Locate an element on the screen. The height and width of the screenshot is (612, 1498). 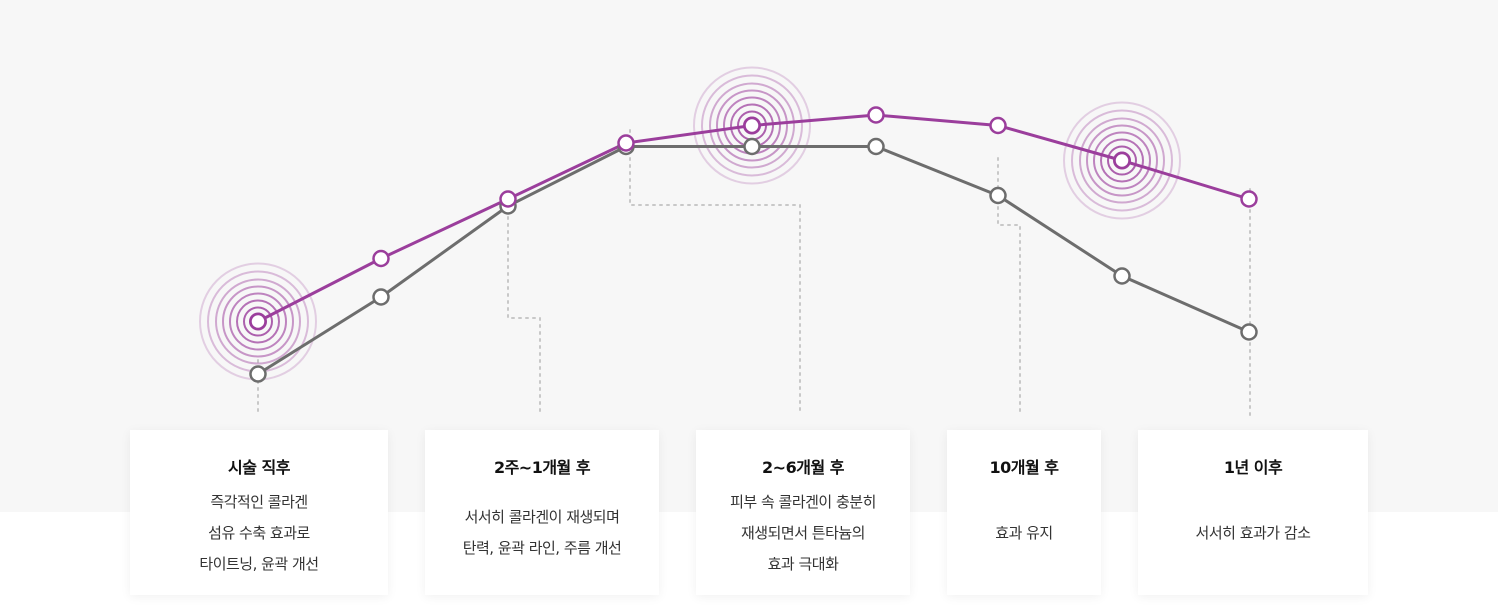
stage-description: 효과 유지 is located at coordinates (1024, 532).